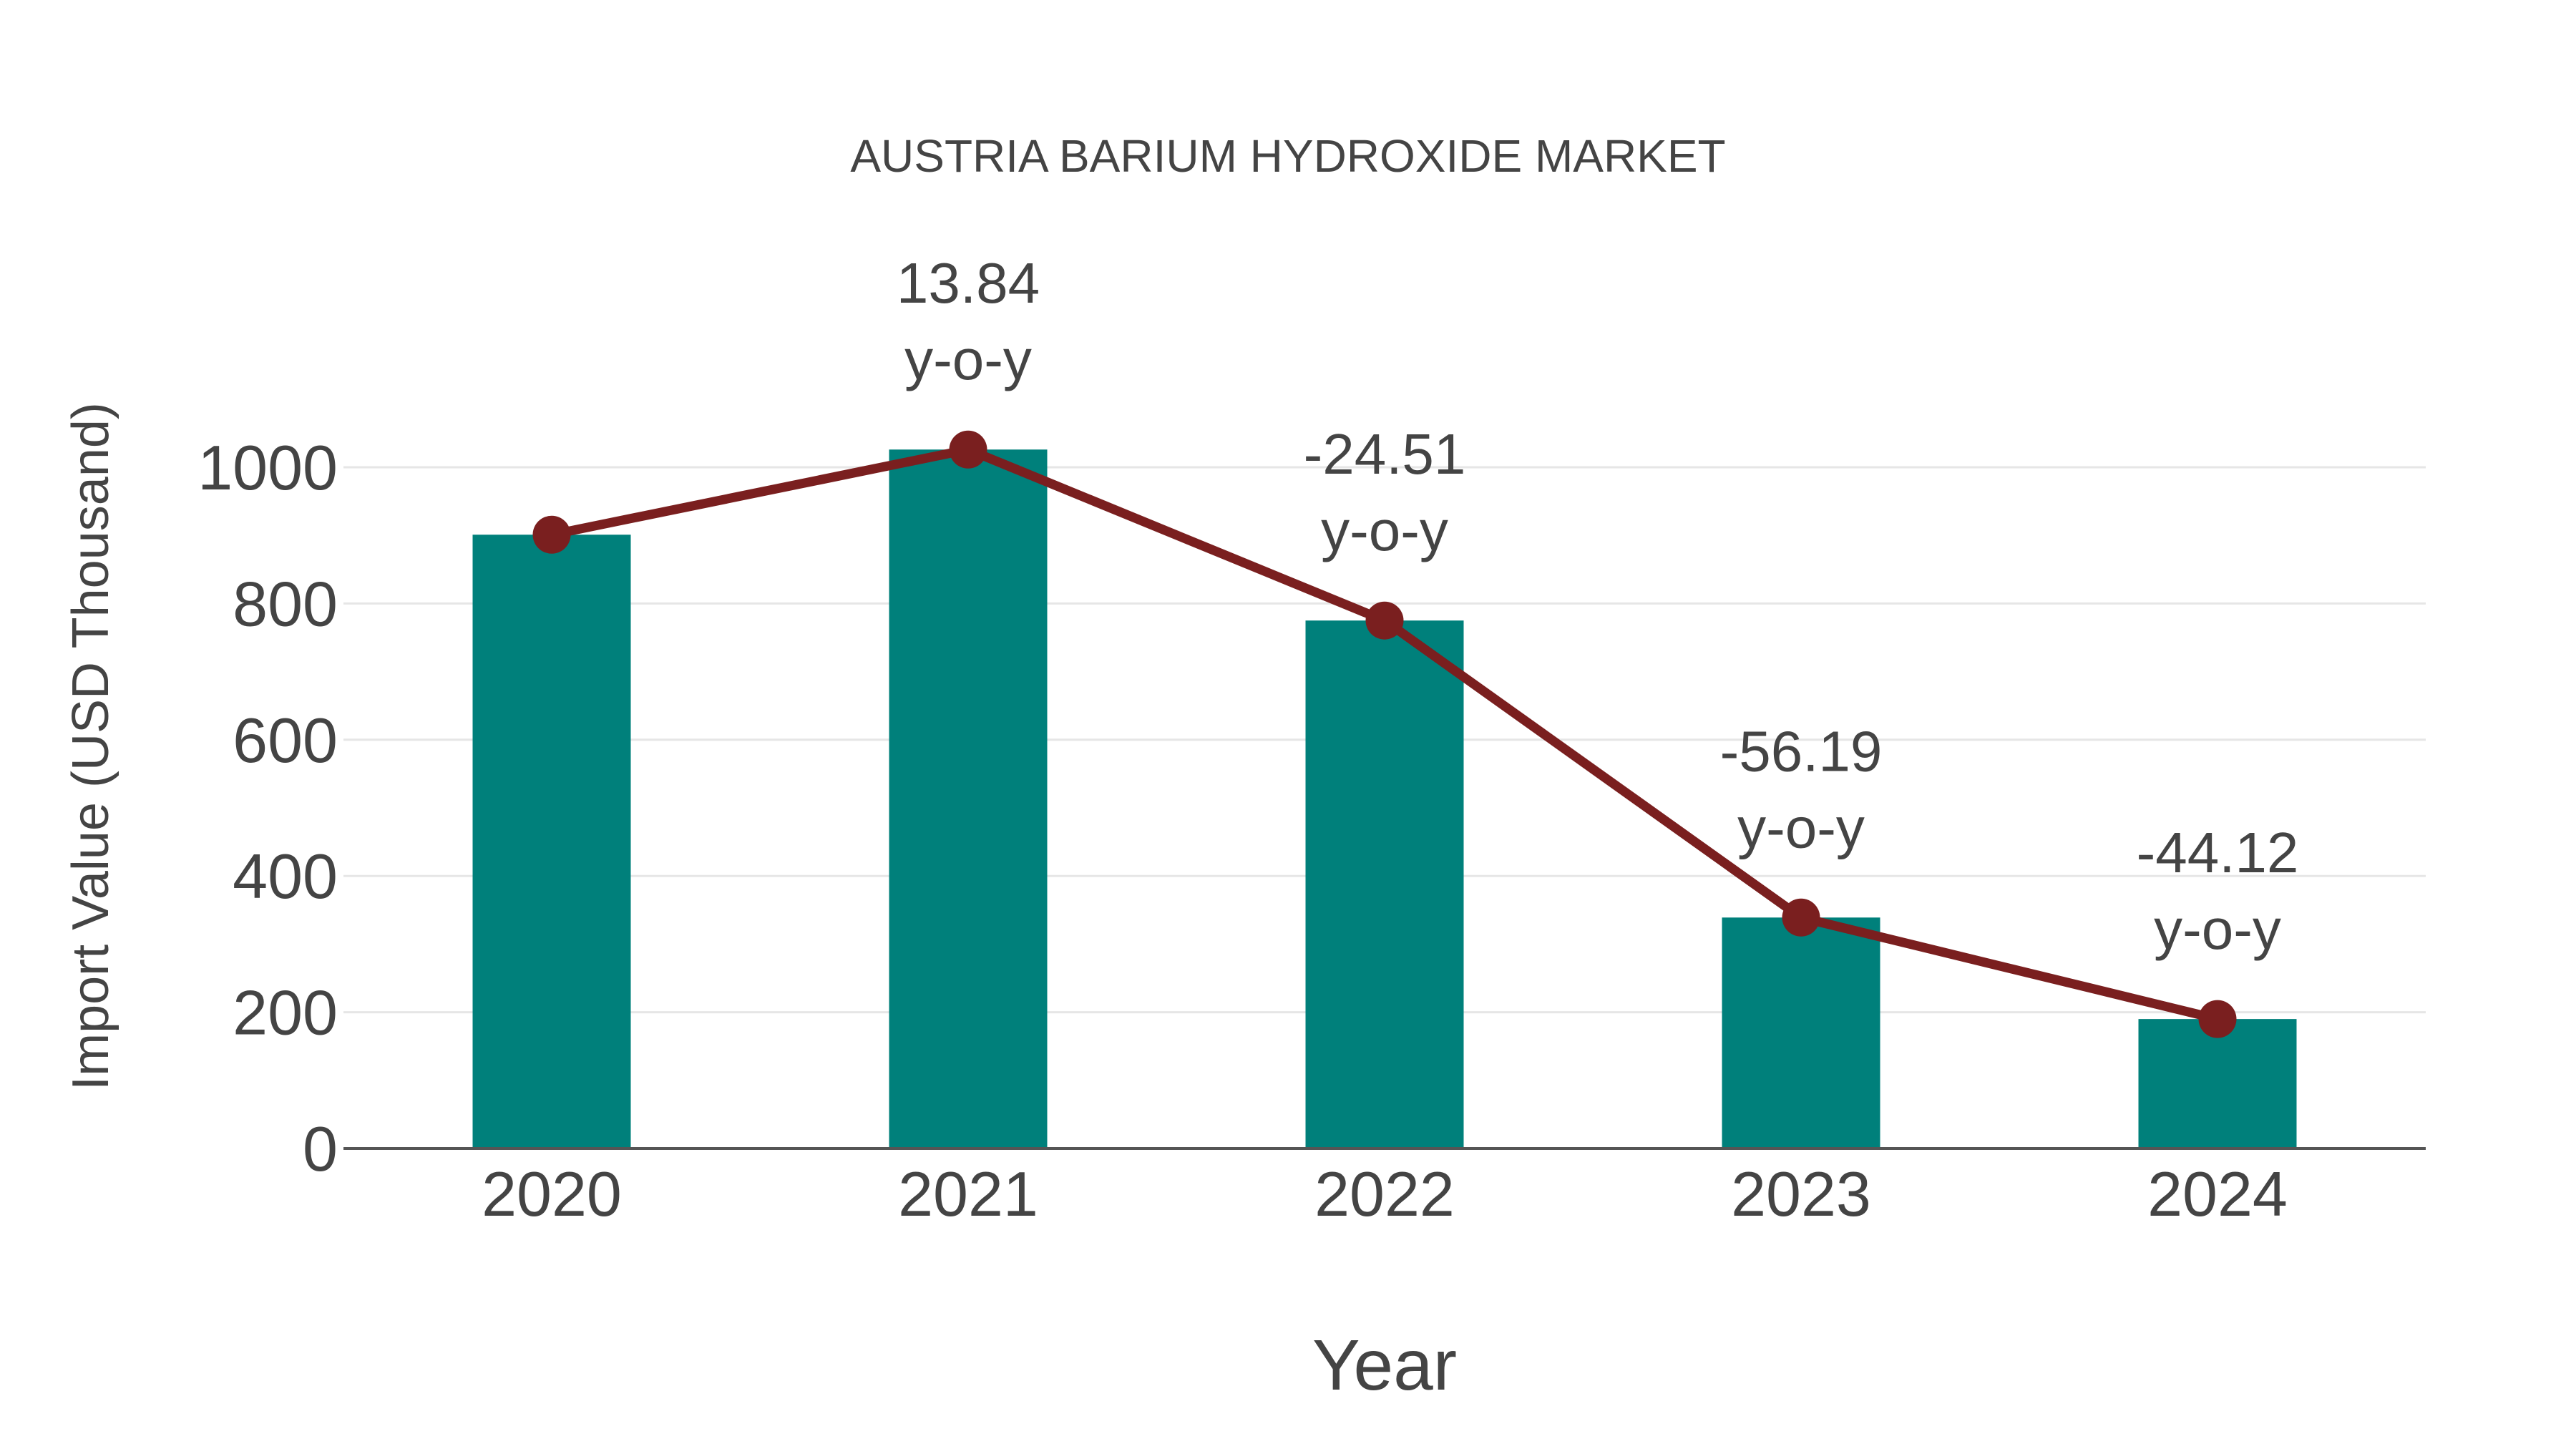 The height and width of the screenshot is (1449, 2576). I want to click on bar-2022, so click(1384, 884).